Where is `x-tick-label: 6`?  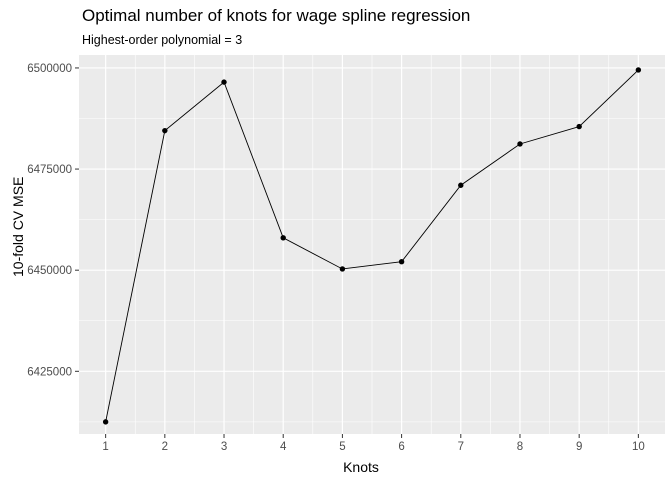 x-tick-label: 6 is located at coordinates (401, 447).